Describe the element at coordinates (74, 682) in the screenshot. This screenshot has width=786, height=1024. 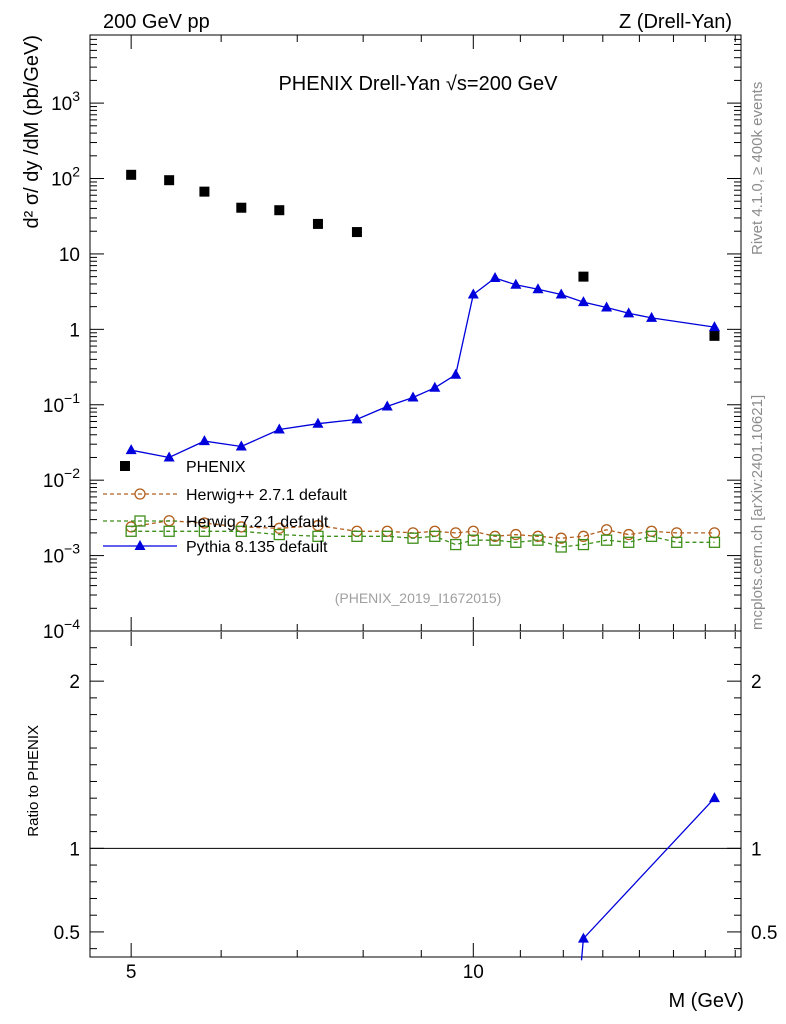
I see `ratio-tick-label: 2` at that location.